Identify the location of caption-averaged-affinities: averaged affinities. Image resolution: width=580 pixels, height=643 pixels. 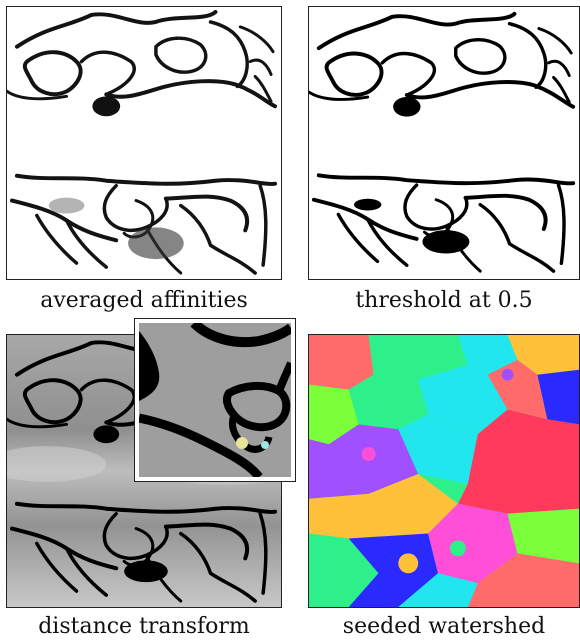
(144, 300).